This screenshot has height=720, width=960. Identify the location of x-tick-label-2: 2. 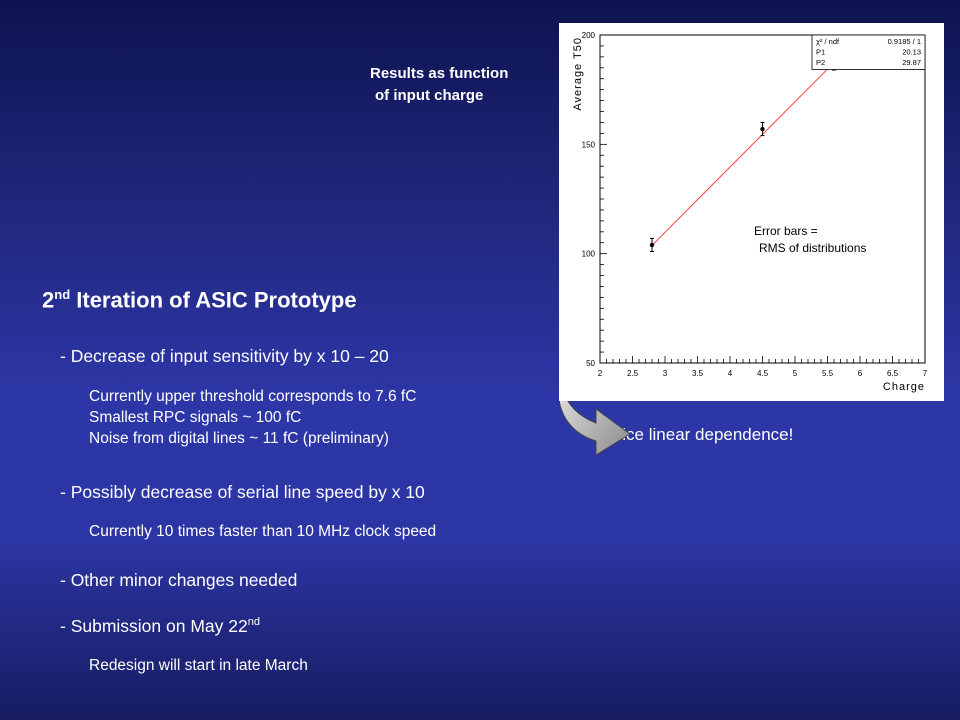
(600, 373).